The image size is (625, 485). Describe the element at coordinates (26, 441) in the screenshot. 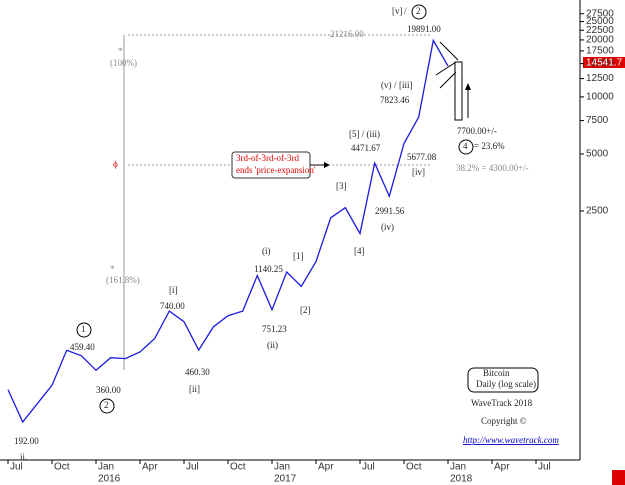

I see `annotation: 192.00` at that location.